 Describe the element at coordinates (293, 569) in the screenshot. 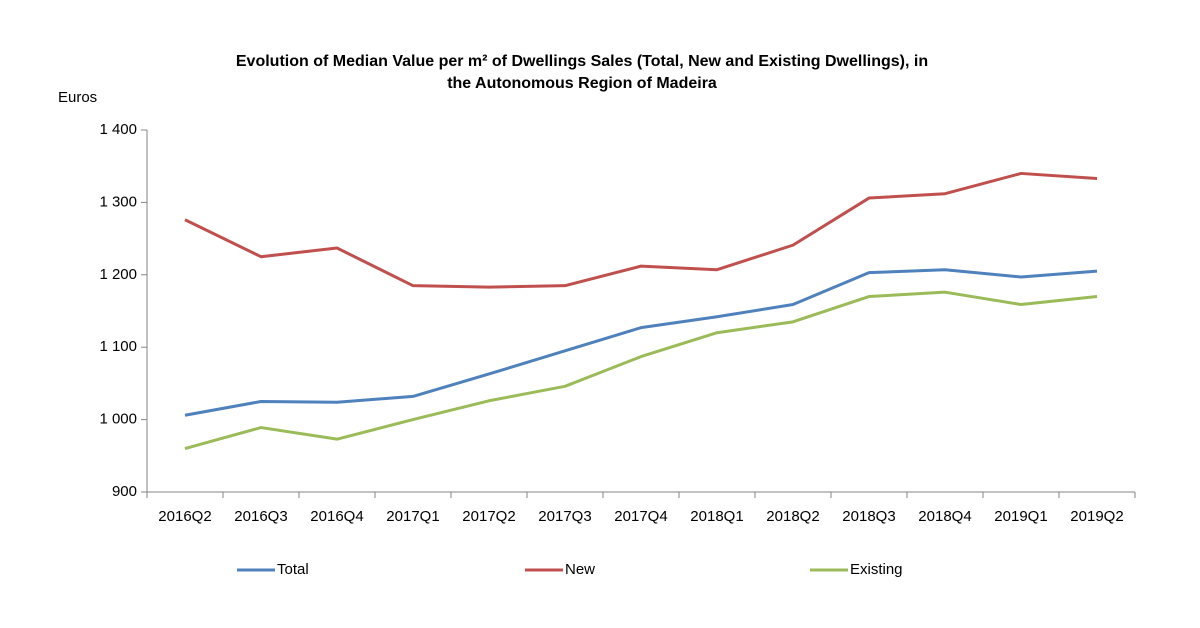

I see `legend-label: Total` at that location.